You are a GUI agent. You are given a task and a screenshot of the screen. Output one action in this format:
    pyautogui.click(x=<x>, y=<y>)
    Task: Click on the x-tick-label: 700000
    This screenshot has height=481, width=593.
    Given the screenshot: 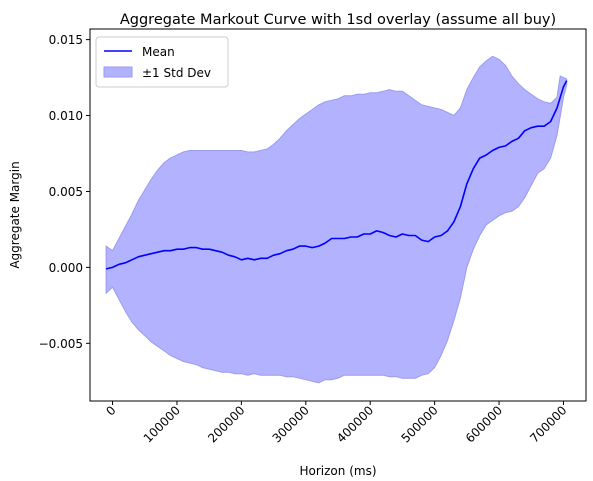 What is the action you would take?
    pyautogui.click(x=548, y=424)
    